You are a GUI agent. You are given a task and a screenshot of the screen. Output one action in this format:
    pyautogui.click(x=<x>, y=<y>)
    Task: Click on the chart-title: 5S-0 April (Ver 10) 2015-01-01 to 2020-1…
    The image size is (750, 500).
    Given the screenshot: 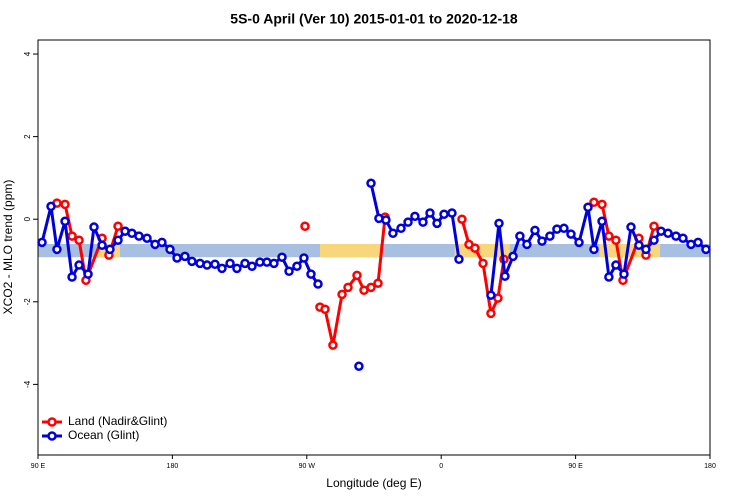 What is the action you would take?
    pyautogui.click(x=374, y=19)
    